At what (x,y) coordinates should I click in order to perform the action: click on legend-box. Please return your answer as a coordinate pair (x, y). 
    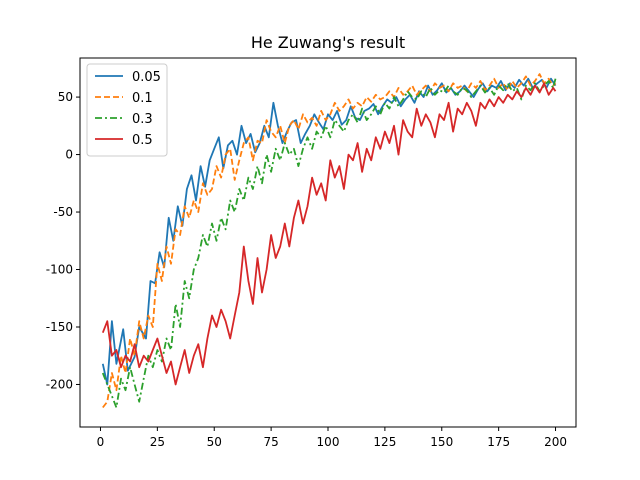
    Looking at the image, I should click on (127, 110).